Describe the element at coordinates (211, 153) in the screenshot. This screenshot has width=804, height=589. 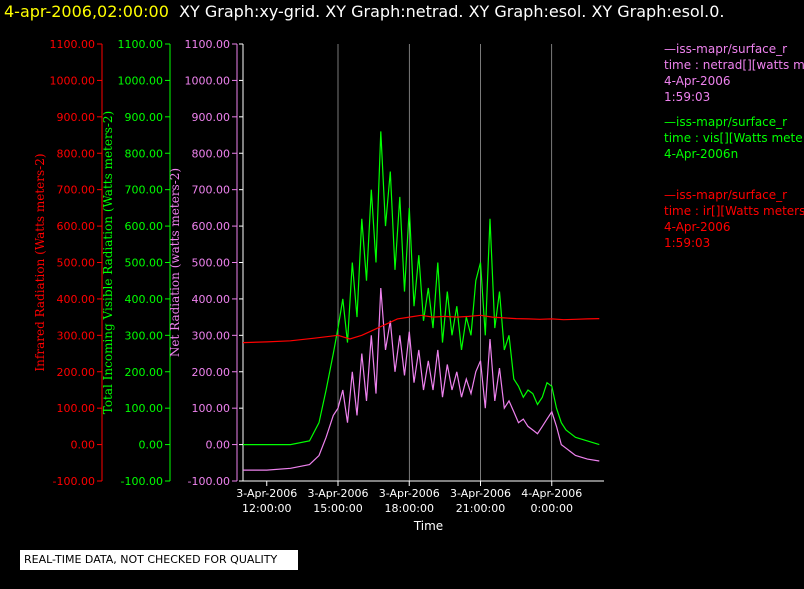
I see `y-tick-label-2: 800.00` at that location.